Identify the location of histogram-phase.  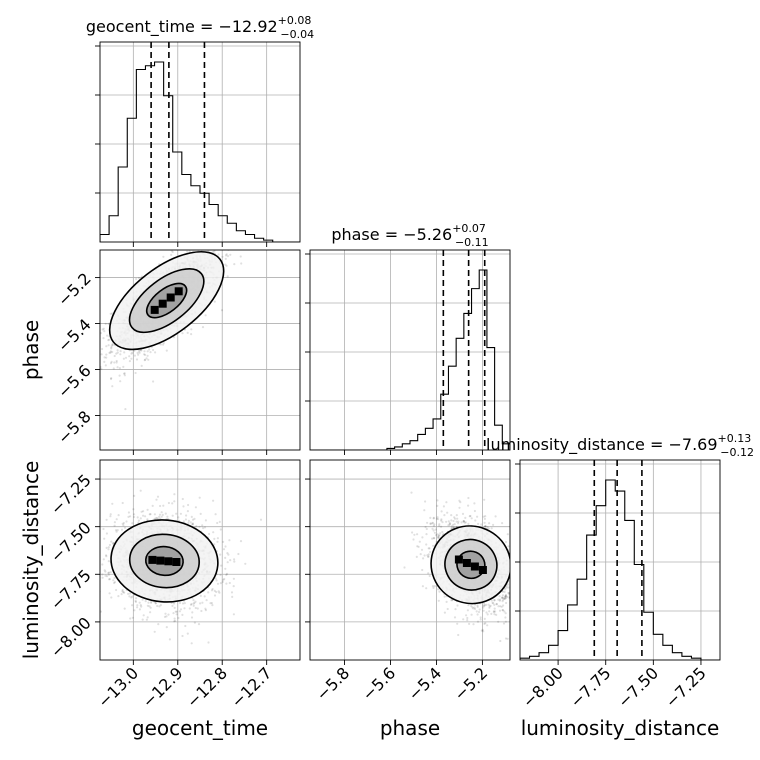
(410, 359).